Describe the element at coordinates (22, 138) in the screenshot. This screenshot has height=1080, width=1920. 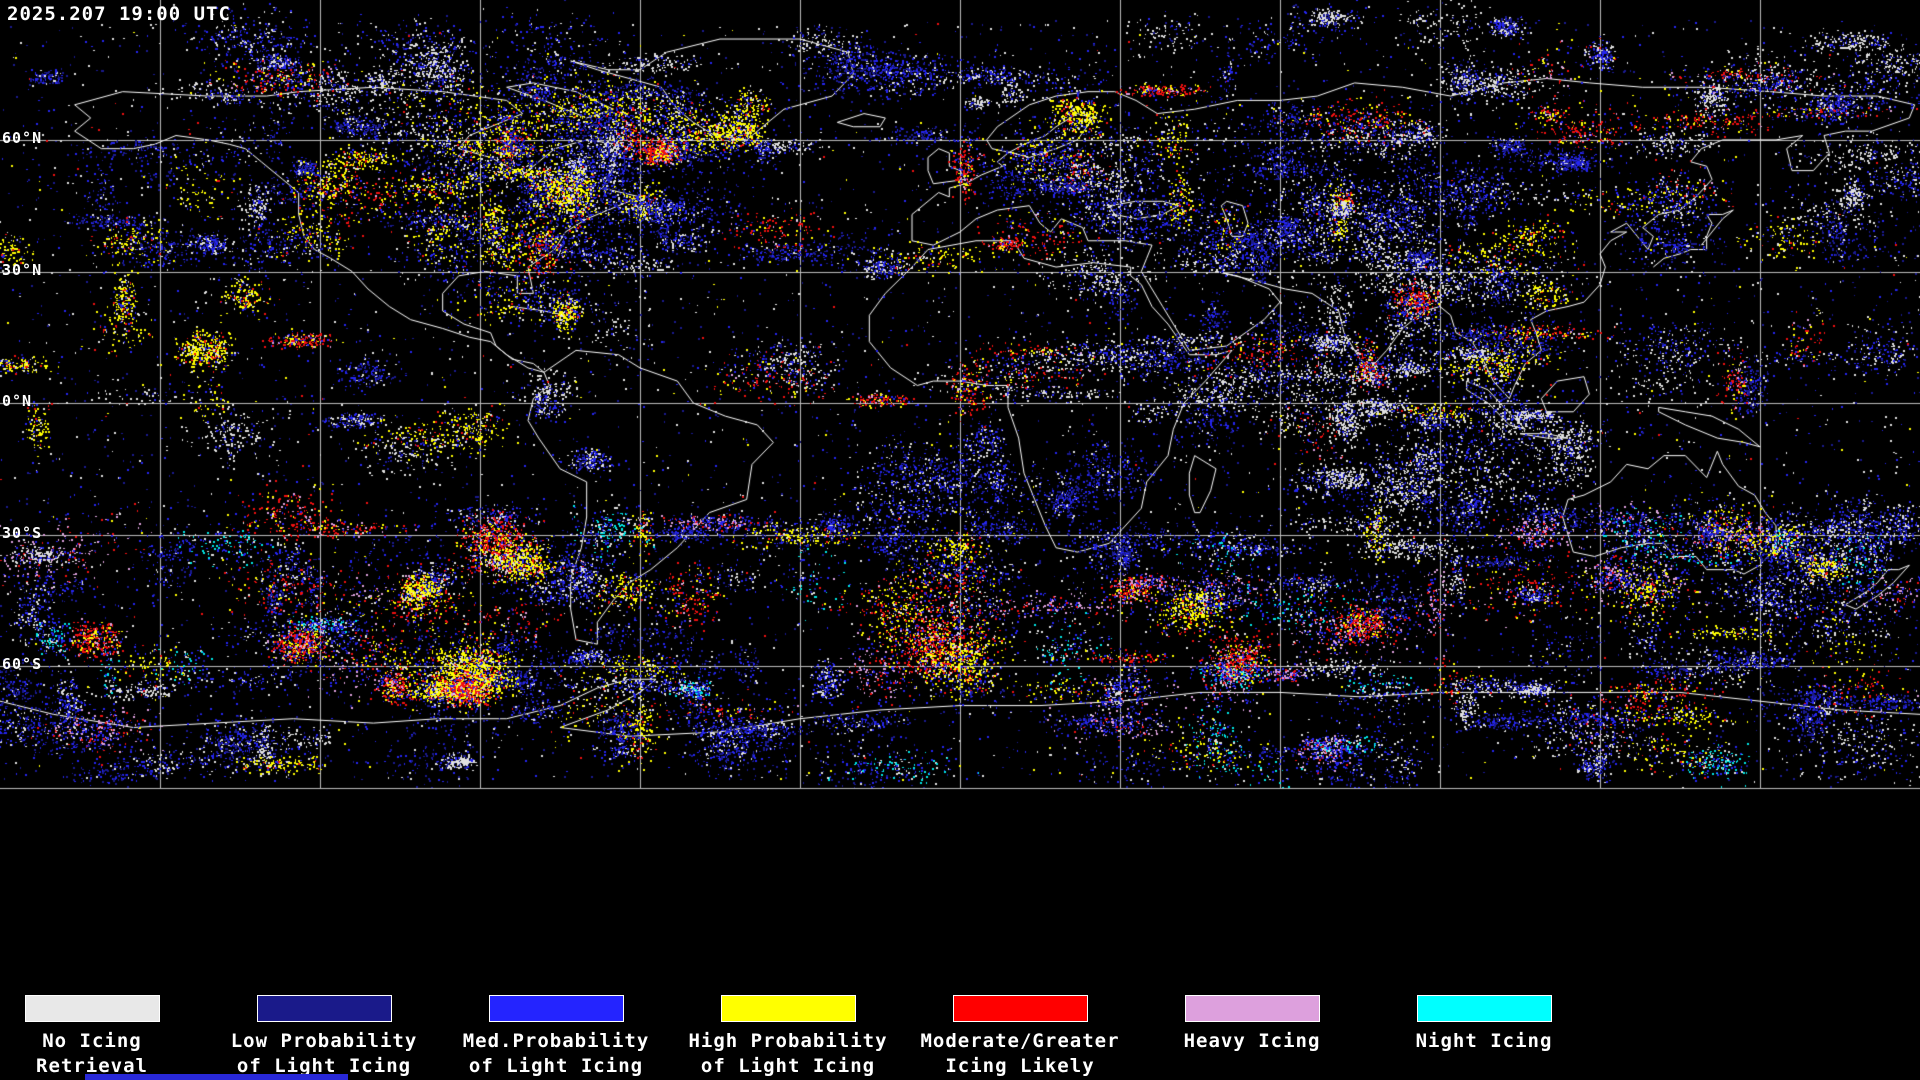
I see `lat-label-60n: 60°N` at that location.